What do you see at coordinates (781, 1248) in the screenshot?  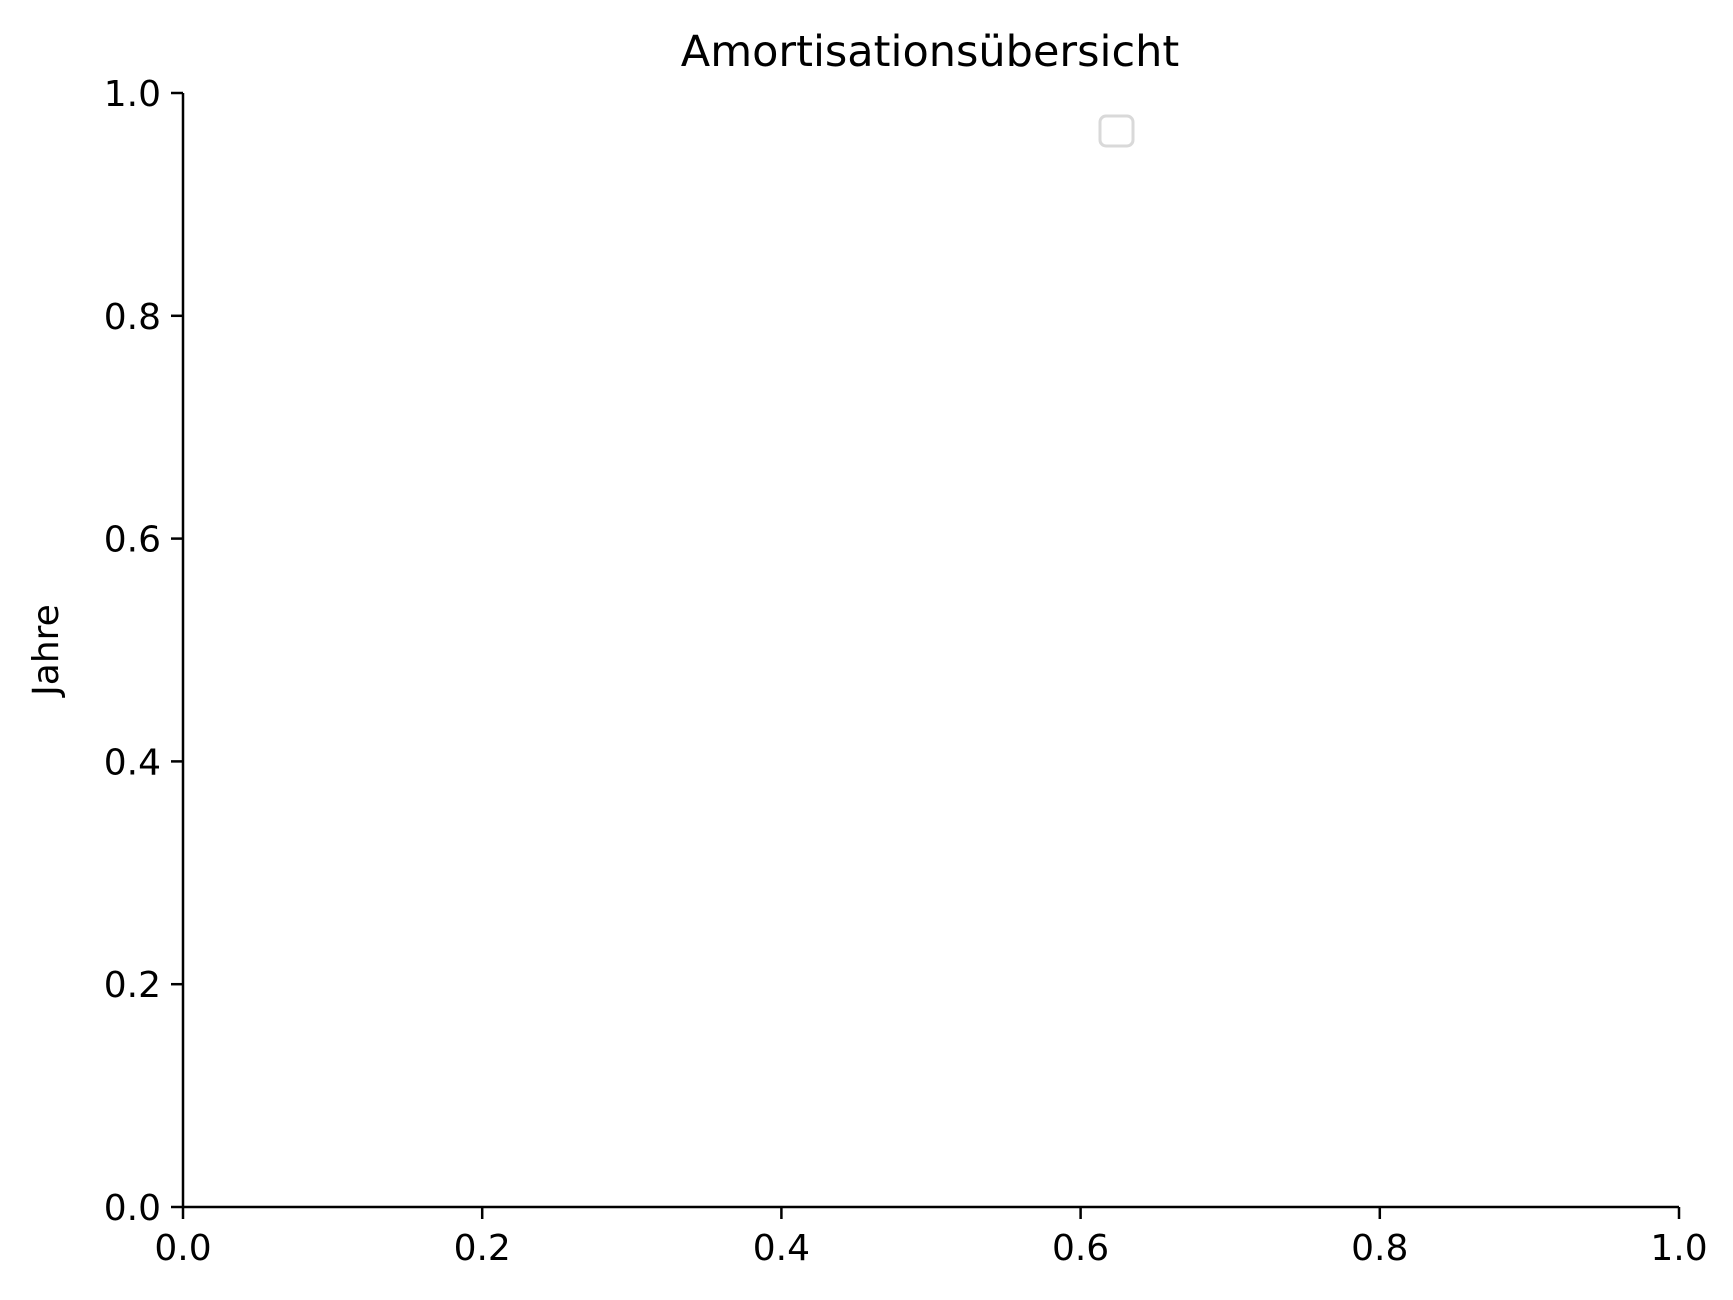 I see `x-tick-label: 0.4` at bounding box center [781, 1248].